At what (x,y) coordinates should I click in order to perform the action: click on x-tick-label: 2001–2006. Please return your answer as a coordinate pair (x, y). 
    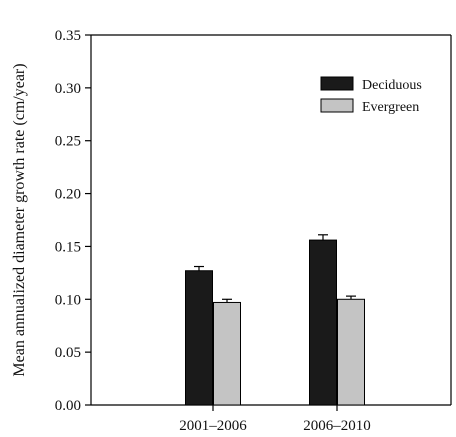
    Looking at the image, I should click on (213, 426).